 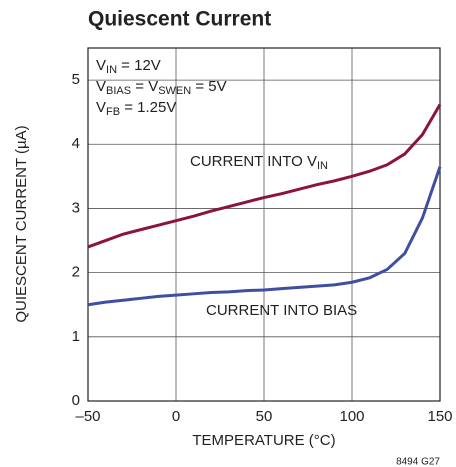 What do you see at coordinates (76, 336) in the screenshot?
I see `y-tick-label: 1` at bounding box center [76, 336].